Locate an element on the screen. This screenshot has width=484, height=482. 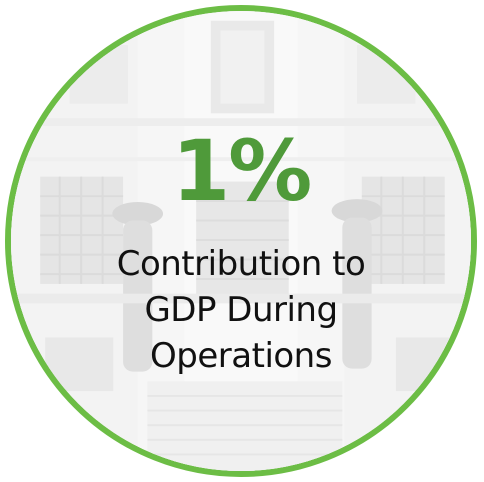
stat-value: 1% is located at coordinates (242, 171).